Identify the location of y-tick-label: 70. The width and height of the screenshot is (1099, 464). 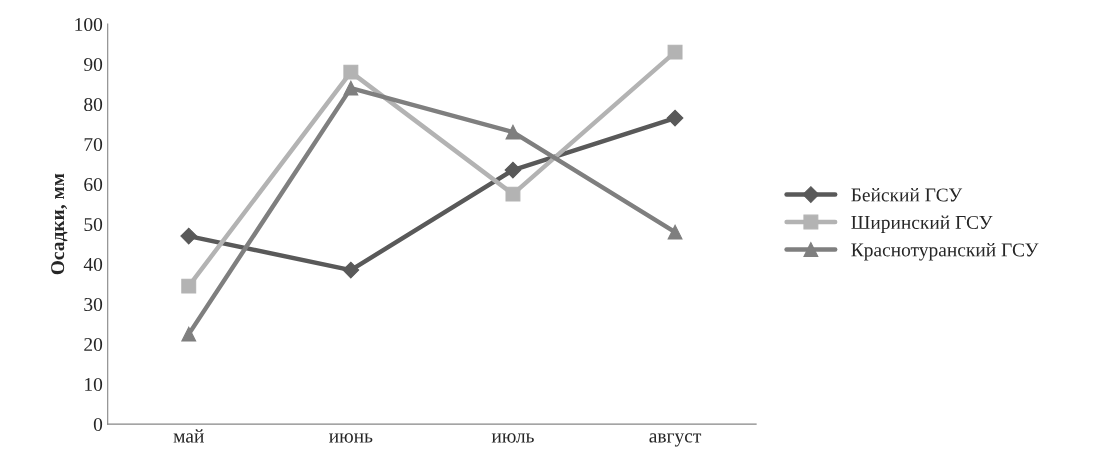
(93, 144).